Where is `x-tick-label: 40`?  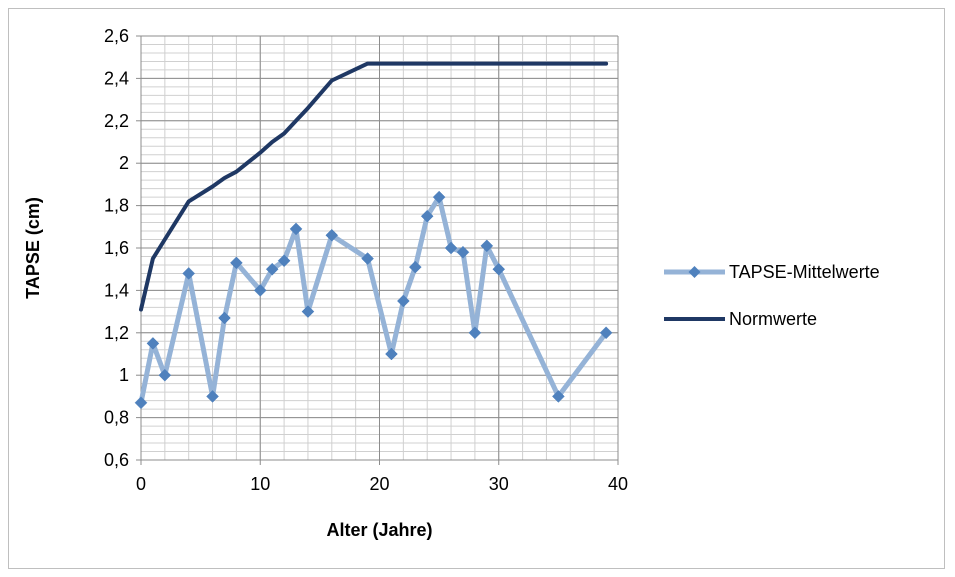 x-tick-label: 40 is located at coordinates (618, 484).